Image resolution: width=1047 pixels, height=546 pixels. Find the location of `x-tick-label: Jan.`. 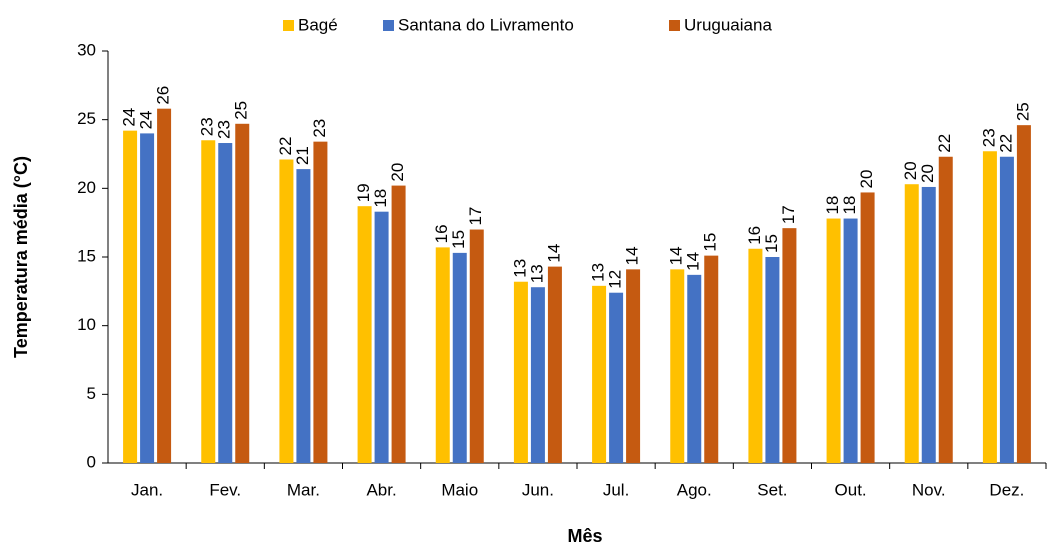

x-tick-label: Jan. is located at coordinates (147, 489).